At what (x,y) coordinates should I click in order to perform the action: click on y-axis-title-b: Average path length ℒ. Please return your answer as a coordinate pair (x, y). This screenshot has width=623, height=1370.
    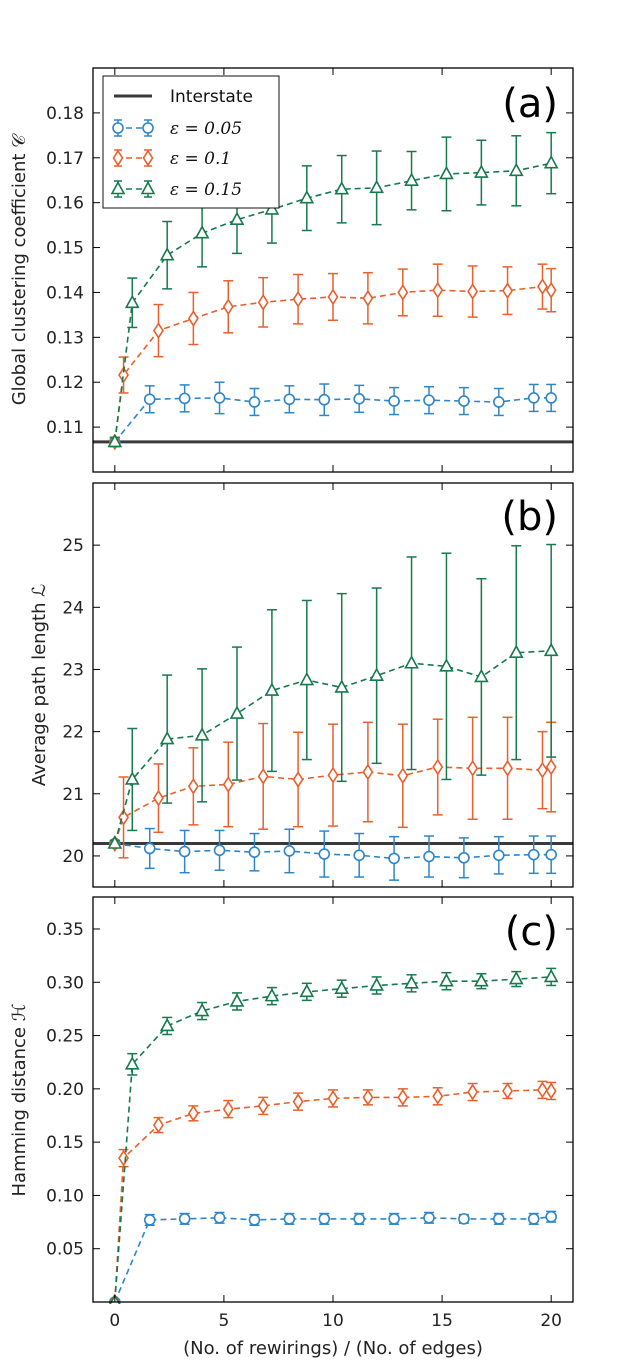
    Looking at the image, I should click on (39, 685).